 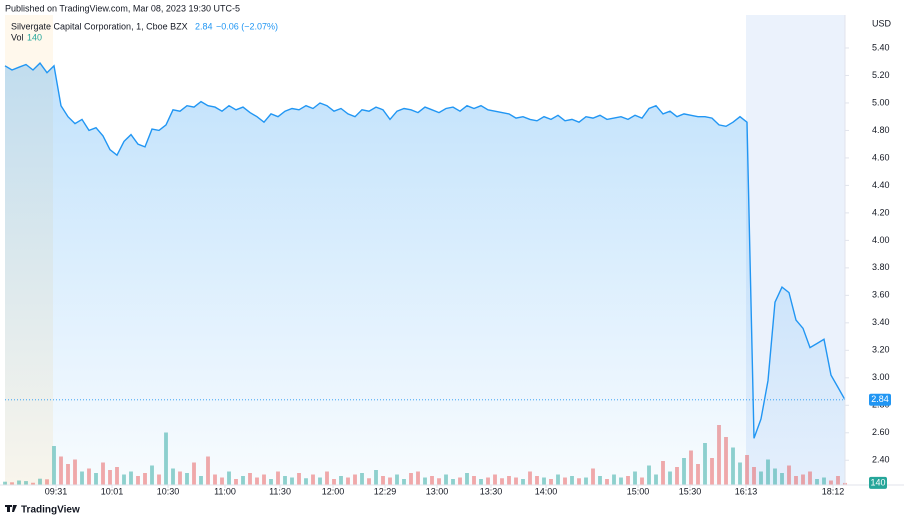 I want to click on volume-badge, so click(x=878, y=482).